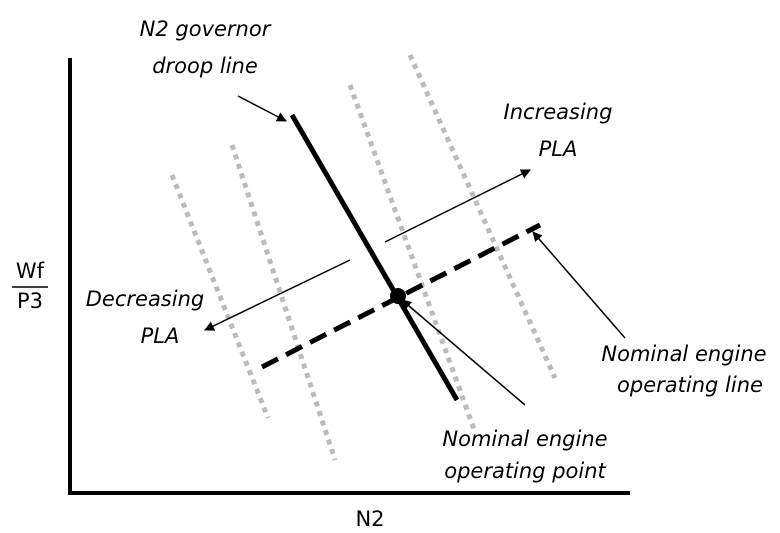  Describe the element at coordinates (30, 271) in the screenshot. I see `y-label-num: Wf` at that location.